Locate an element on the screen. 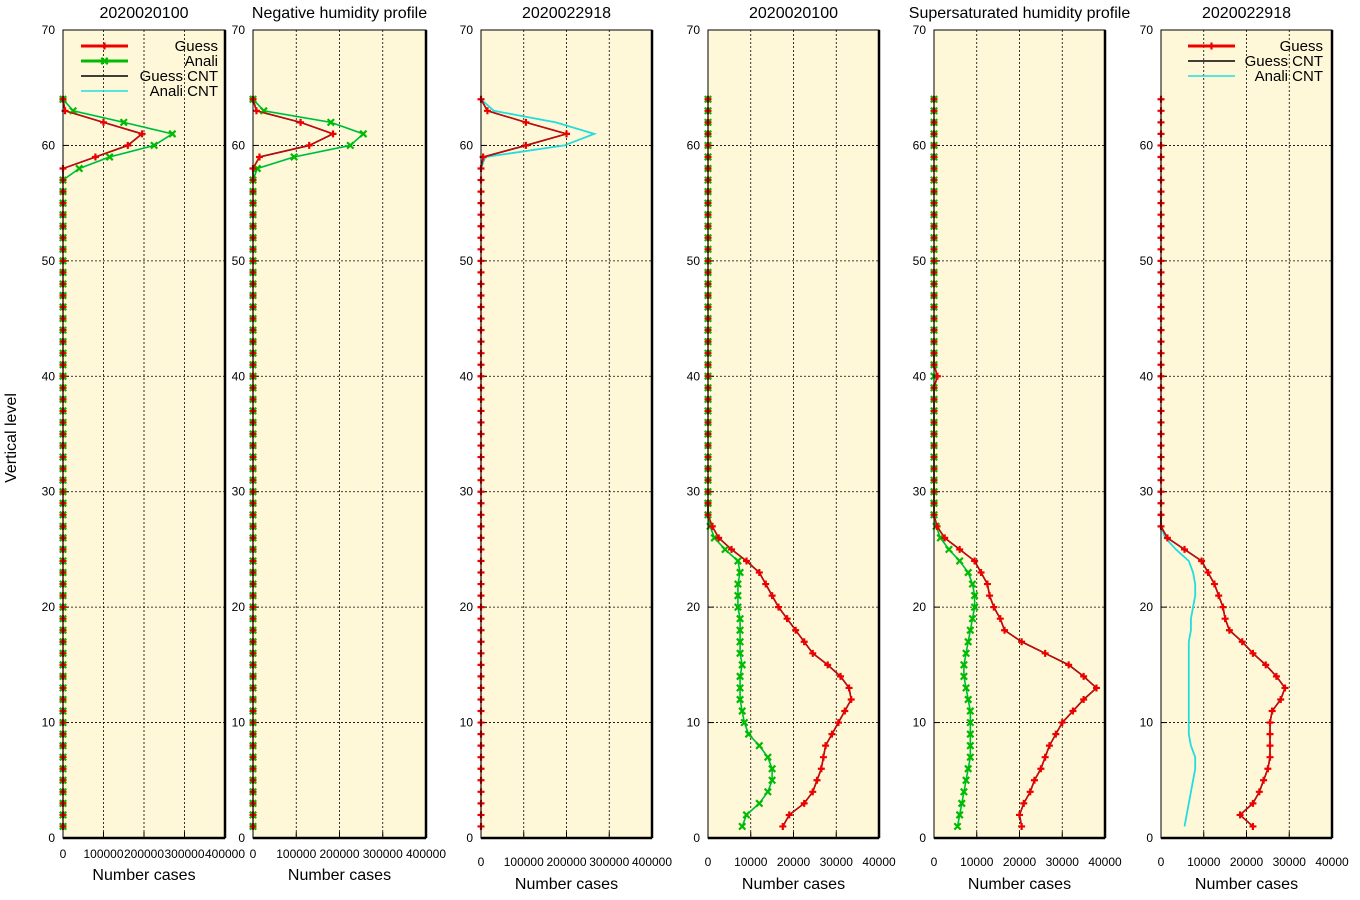 The width and height of the screenshot is (1360, 900). legend-marker-anali is located at coordinates (104, 61).